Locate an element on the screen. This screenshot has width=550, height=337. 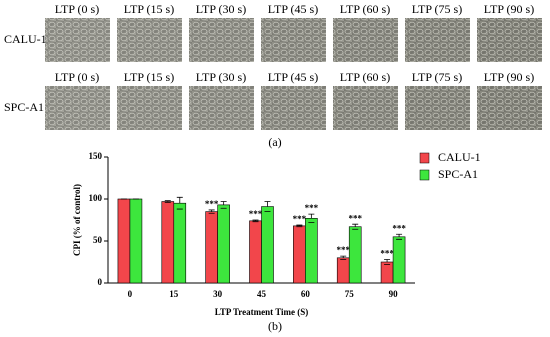
y-tick-label: 150 is located at coordinates (96, 156).